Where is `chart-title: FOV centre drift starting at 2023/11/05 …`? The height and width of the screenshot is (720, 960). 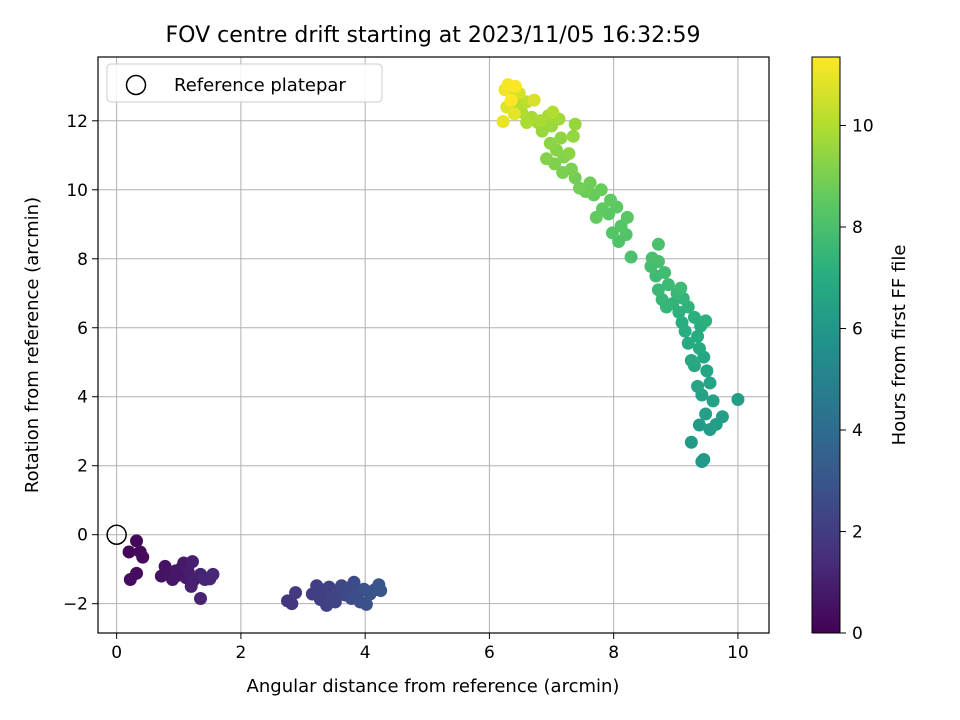
chart-title: FOV centre drift starting at 2023/11/05 … is located at coordinates (433, 35).